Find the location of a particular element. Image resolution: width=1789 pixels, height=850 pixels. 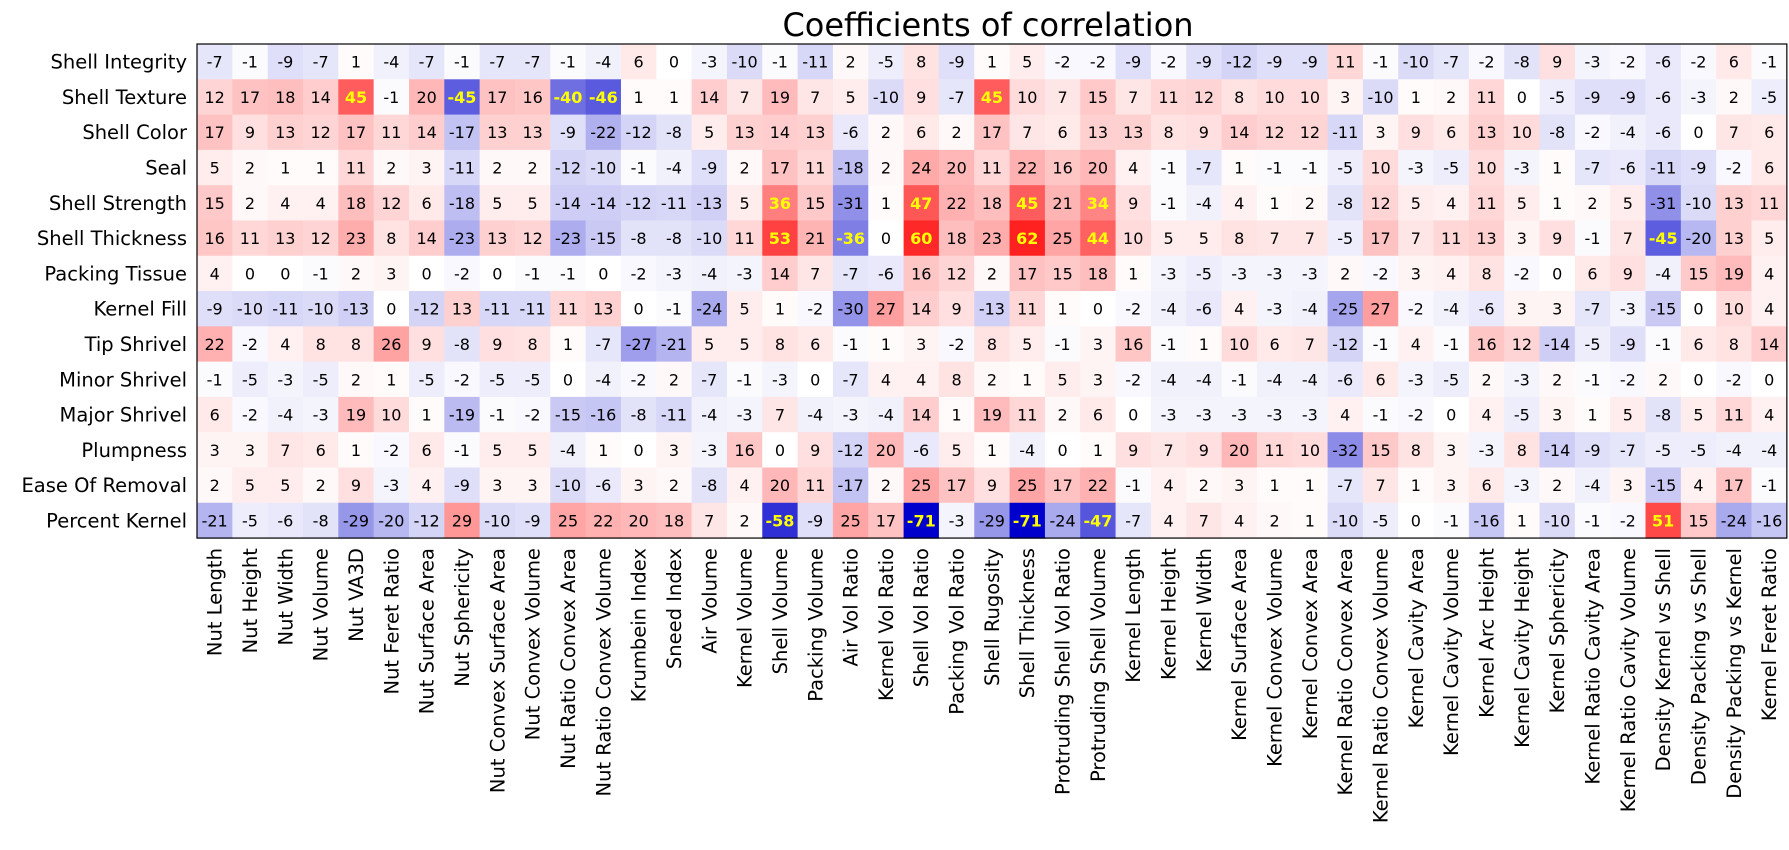

cell-value-label: 9 is located at coordinates (356, 485).